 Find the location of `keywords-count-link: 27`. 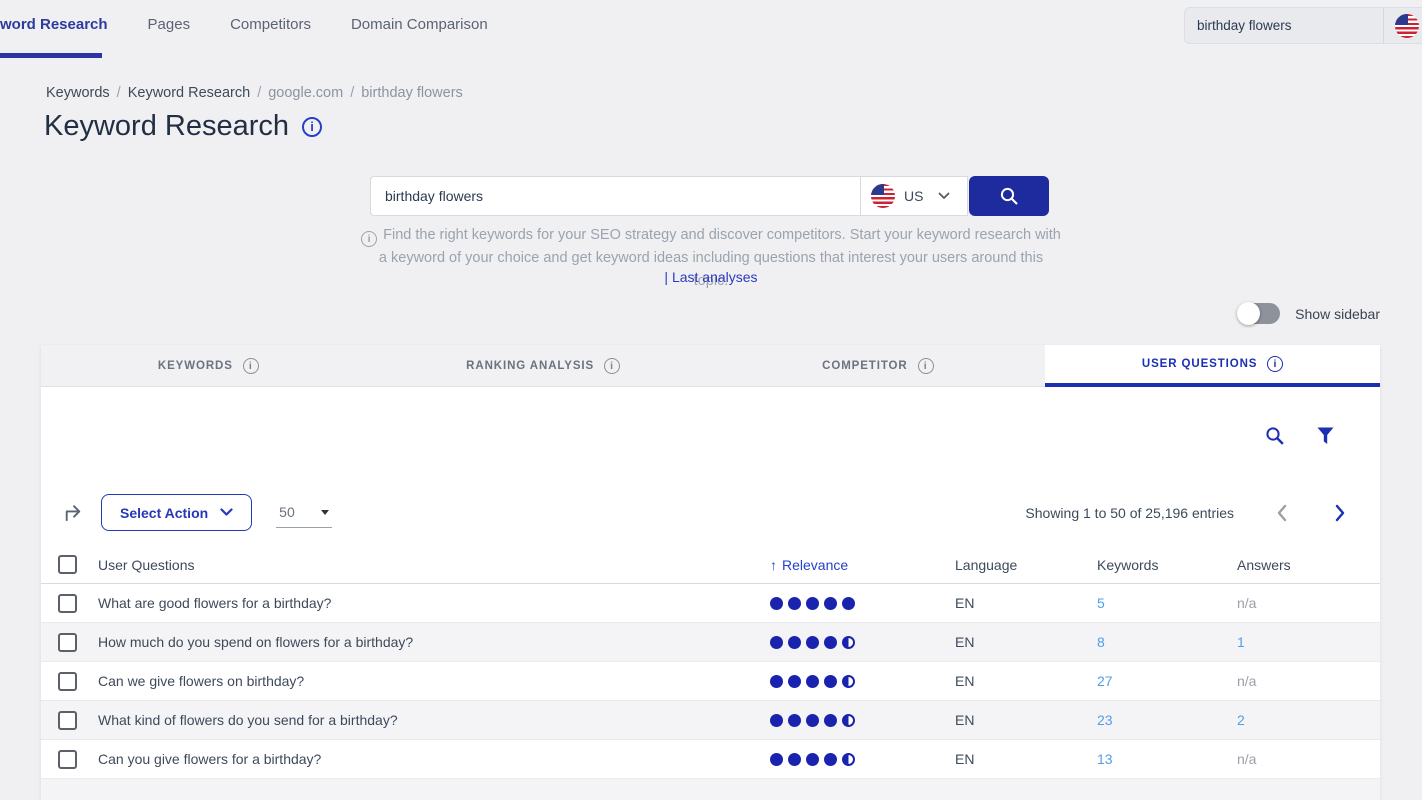

keywords-count-link: 27 is located at coordinates (1105, 681).